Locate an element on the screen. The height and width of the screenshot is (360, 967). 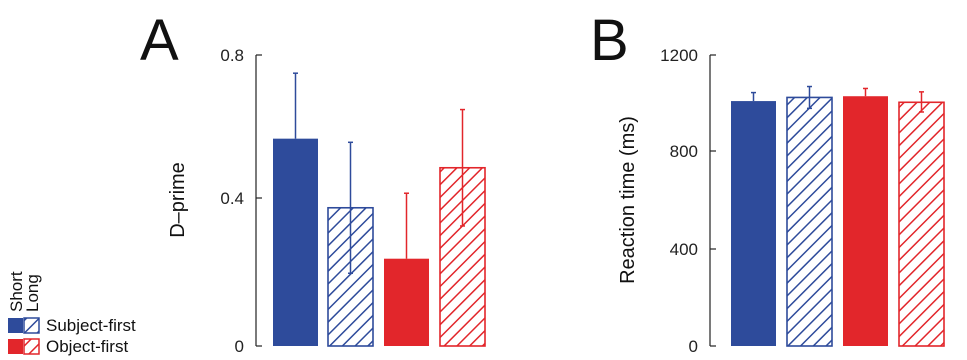
legend-short-label: Short is located at coordinates (16, 291).